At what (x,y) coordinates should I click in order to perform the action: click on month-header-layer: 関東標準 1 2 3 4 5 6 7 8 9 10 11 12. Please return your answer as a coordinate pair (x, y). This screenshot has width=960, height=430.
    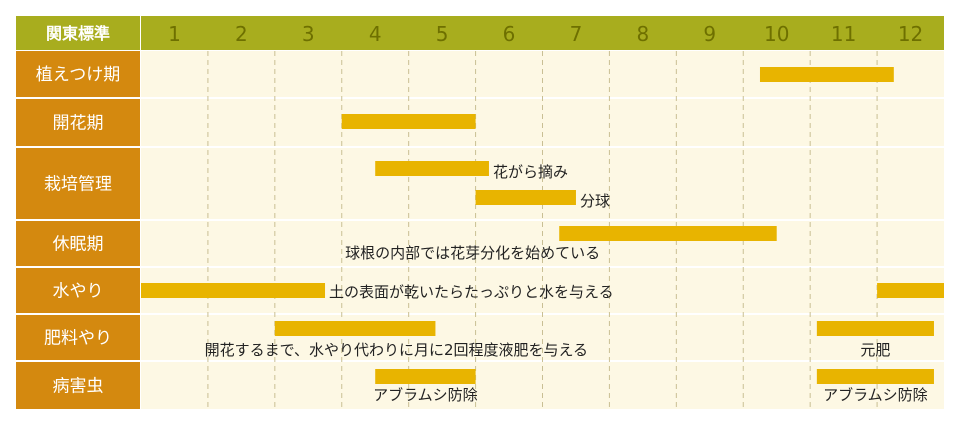
    Looking at the image, I should click on (480, 33).